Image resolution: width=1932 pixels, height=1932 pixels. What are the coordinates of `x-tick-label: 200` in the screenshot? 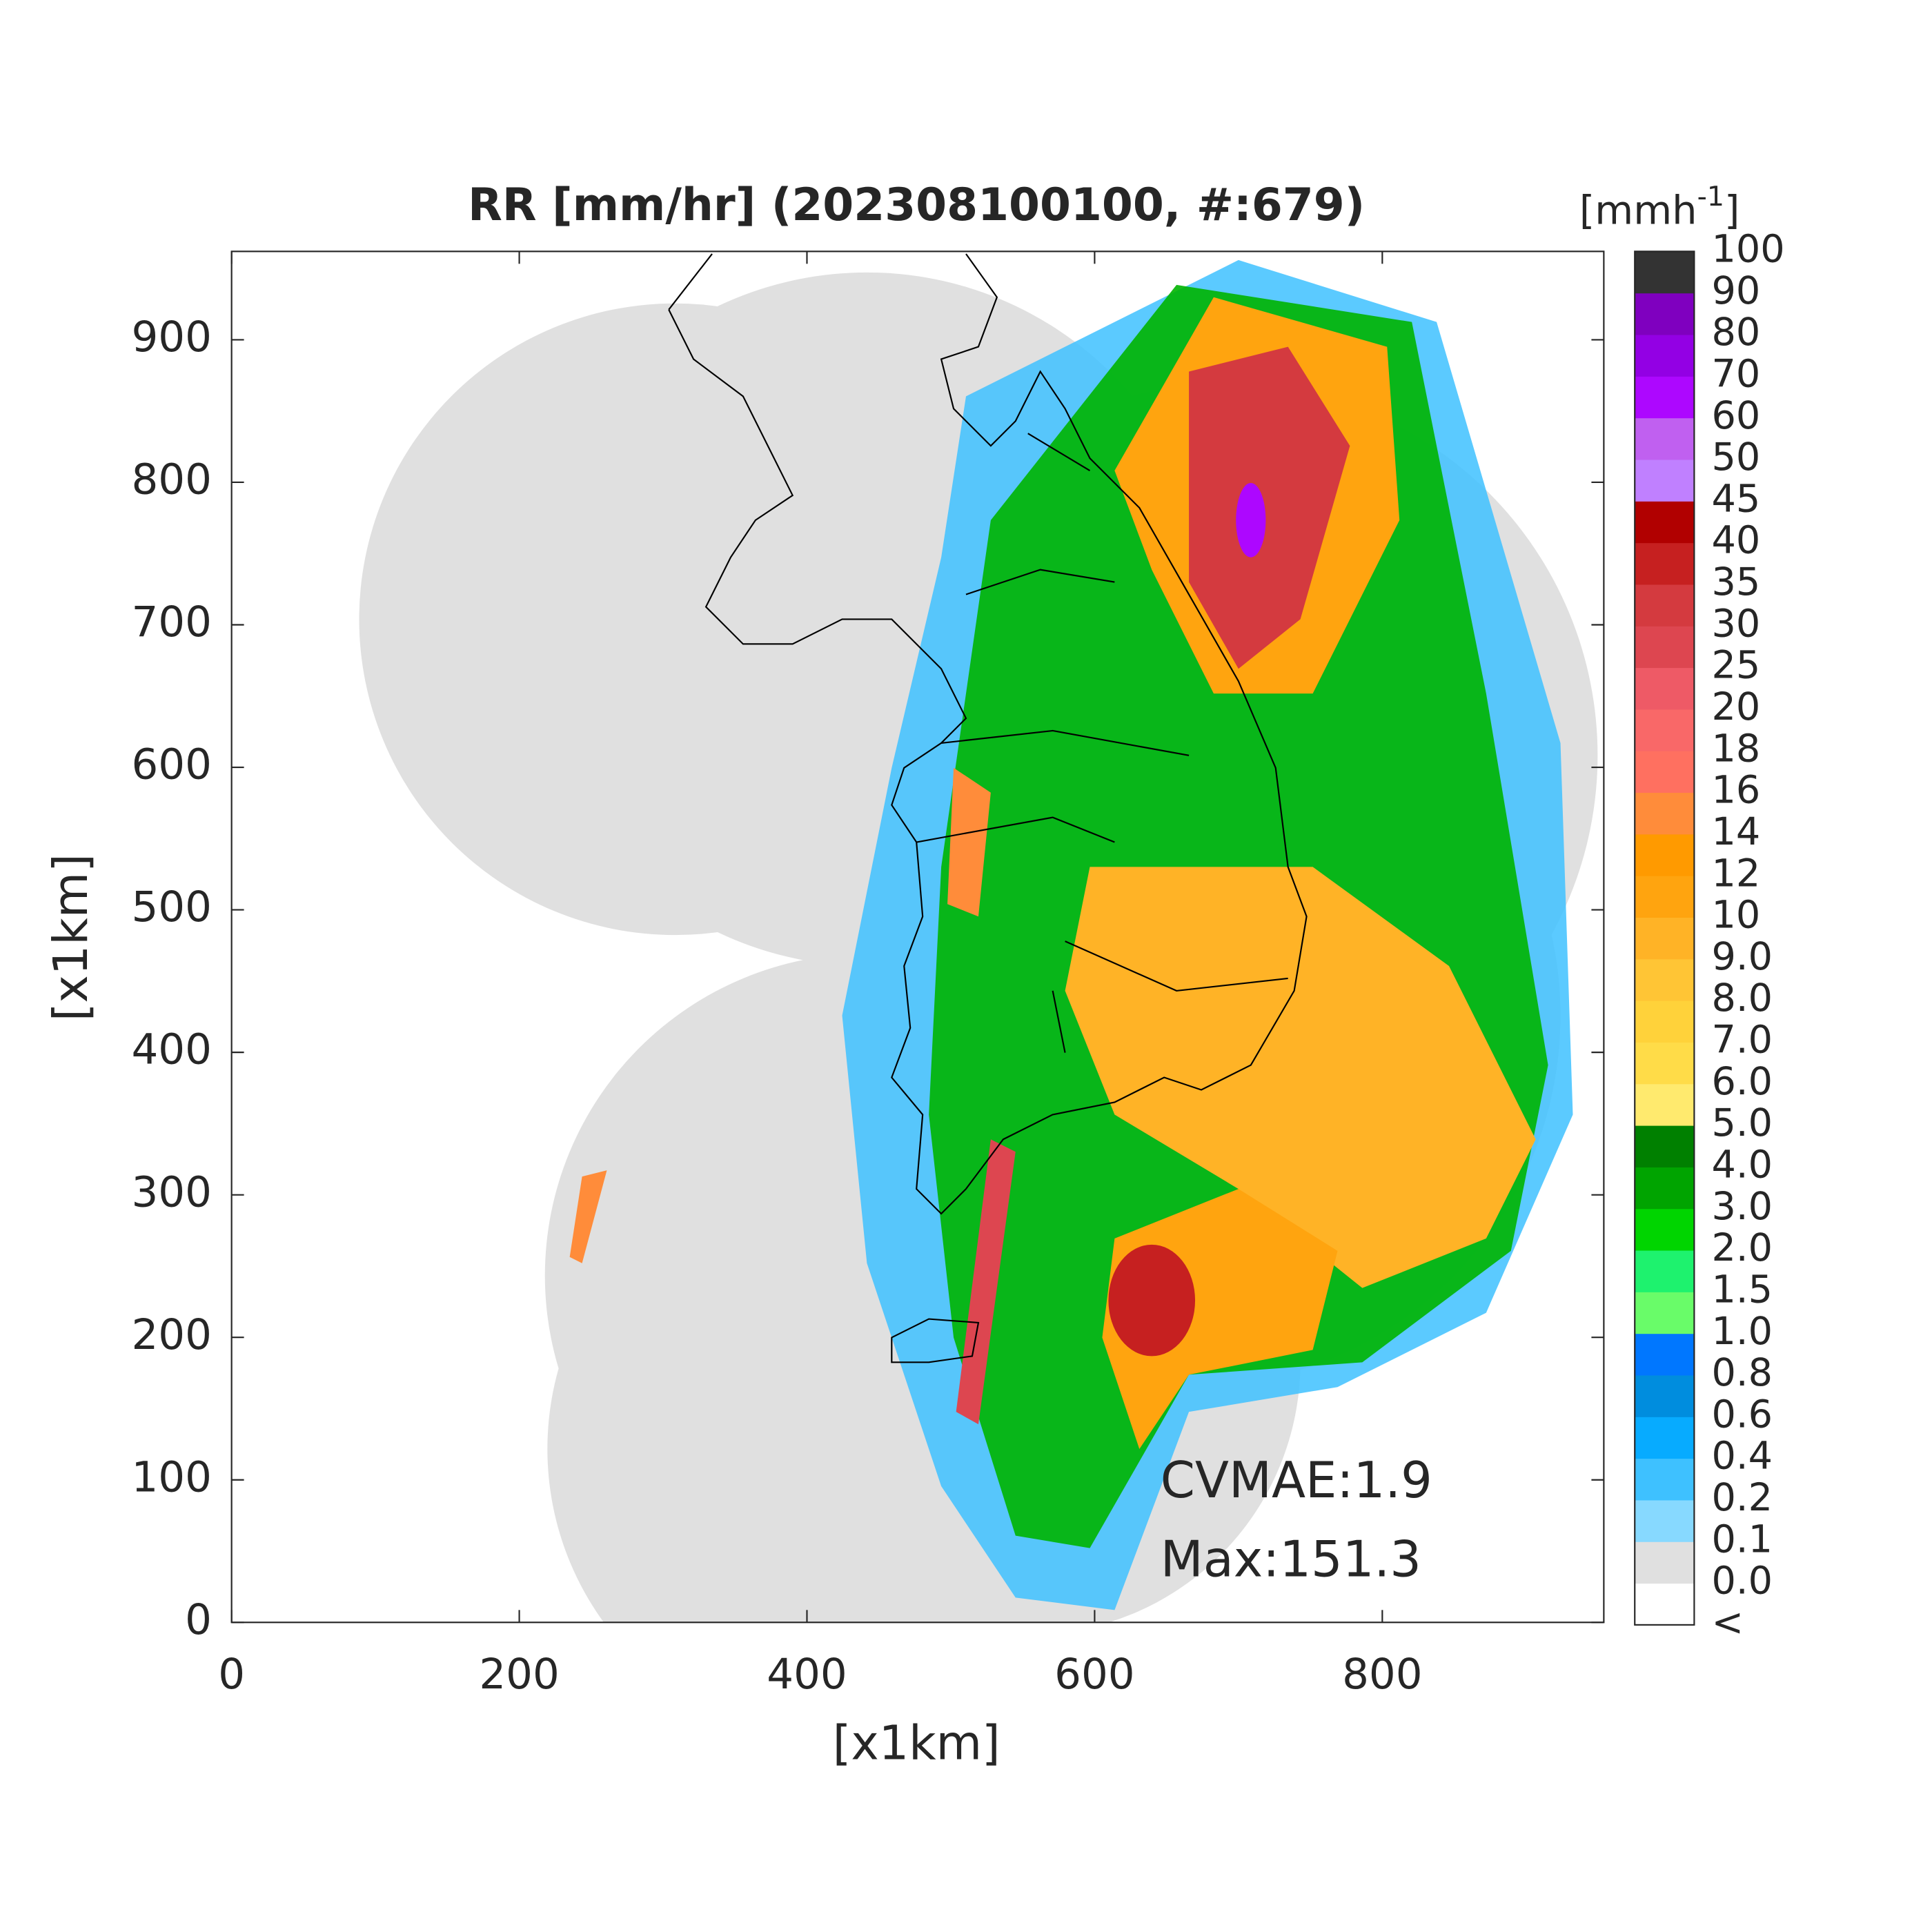 It's located at (519, 1674).